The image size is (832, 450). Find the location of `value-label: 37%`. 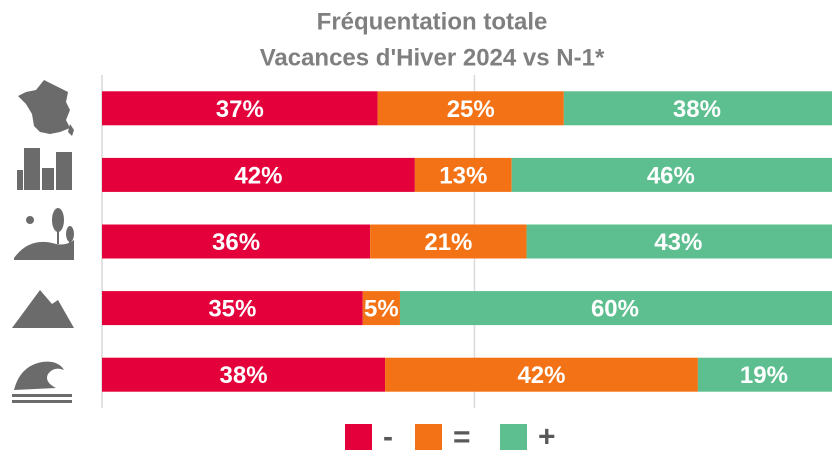

value-label: 37% is located at coordinates (240, 109).